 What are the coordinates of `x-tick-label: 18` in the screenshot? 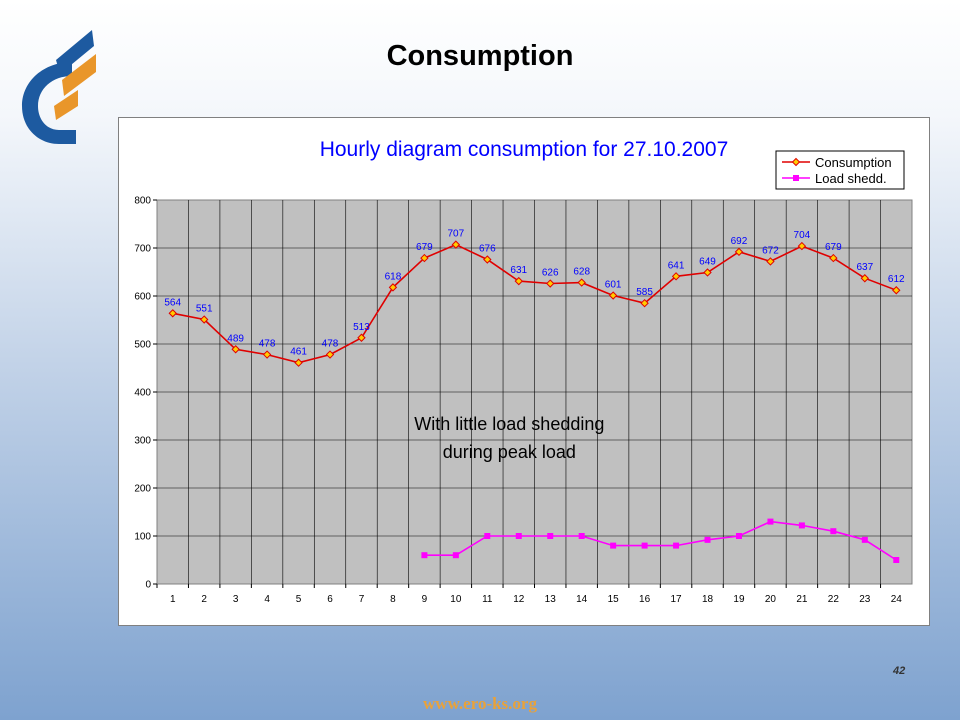 It's located at (708, 599).